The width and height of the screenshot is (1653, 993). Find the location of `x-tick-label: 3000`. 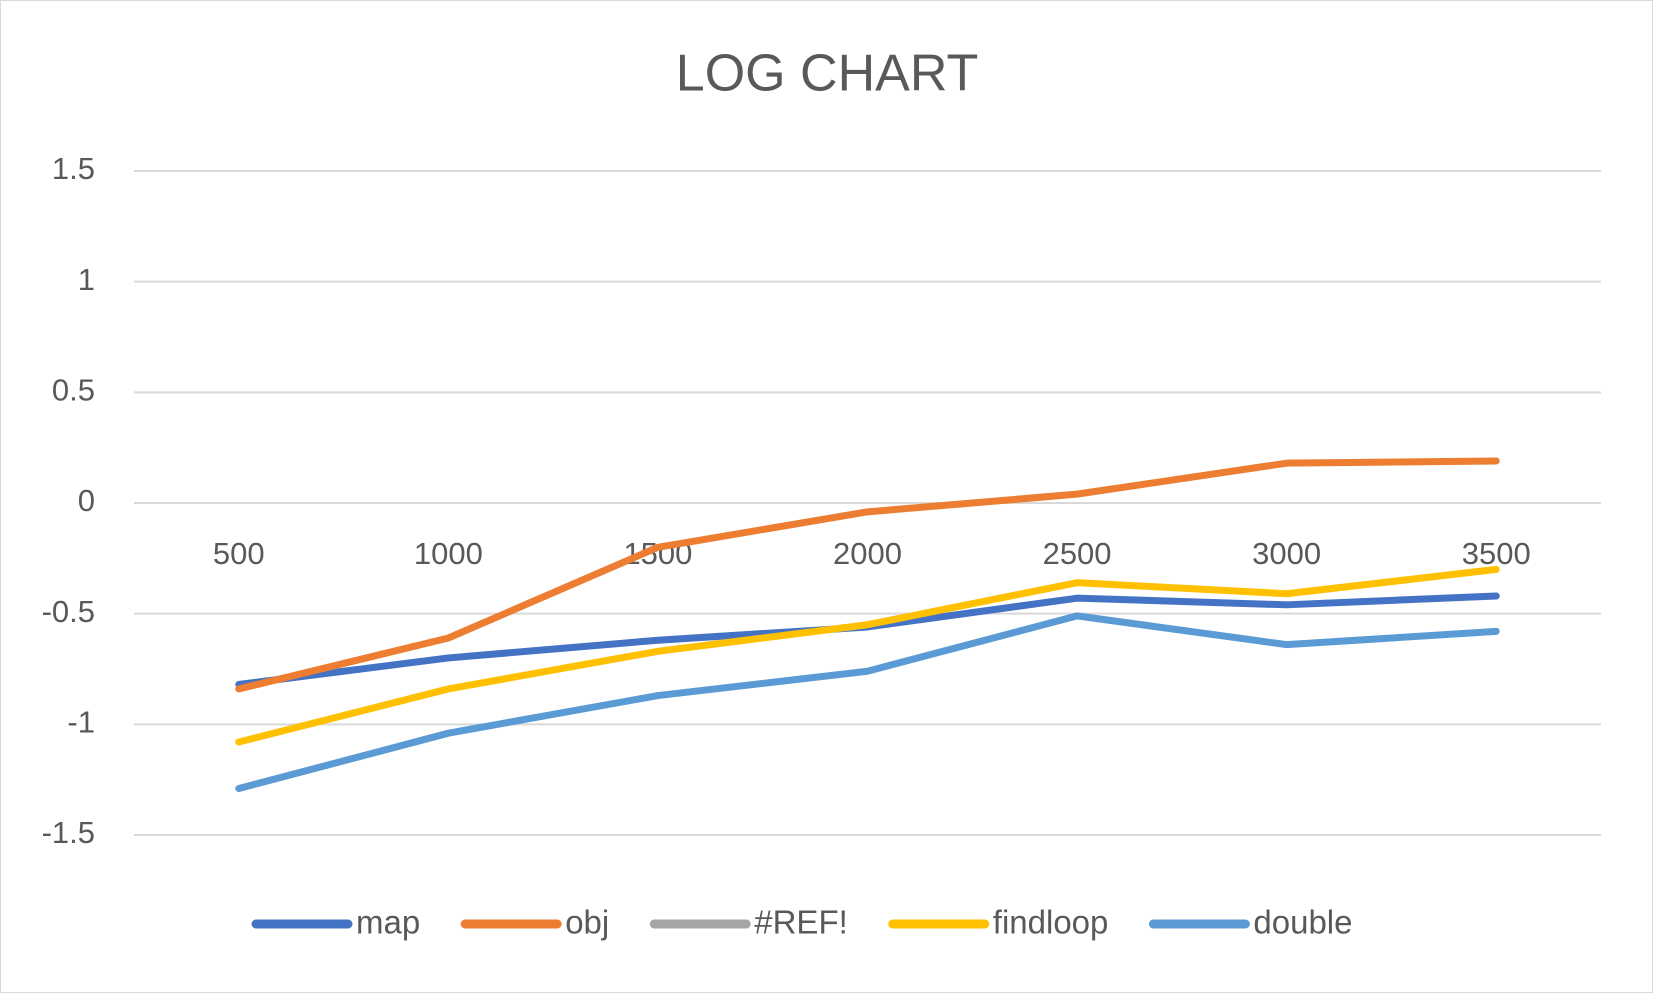

x-tick-label: 3000 is located at coordinates (1286, 553).